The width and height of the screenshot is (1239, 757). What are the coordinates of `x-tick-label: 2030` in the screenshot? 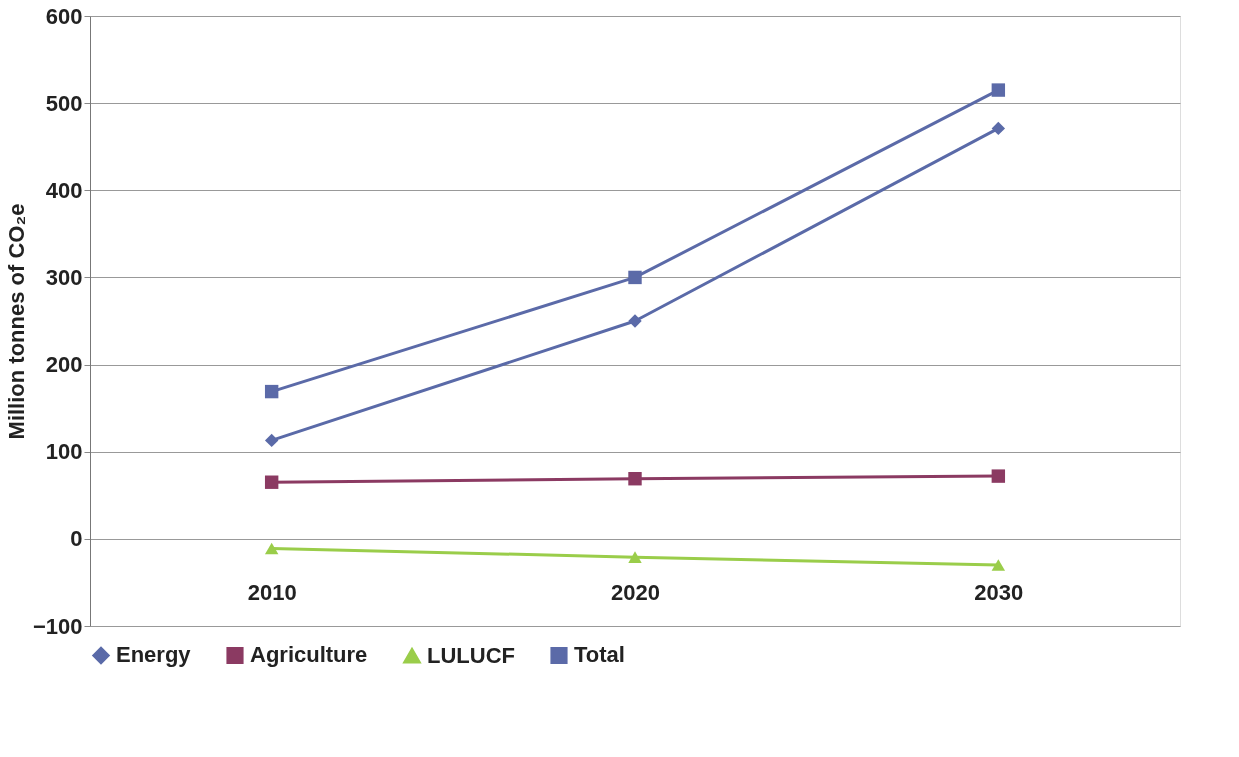 It's located at (999, 593).